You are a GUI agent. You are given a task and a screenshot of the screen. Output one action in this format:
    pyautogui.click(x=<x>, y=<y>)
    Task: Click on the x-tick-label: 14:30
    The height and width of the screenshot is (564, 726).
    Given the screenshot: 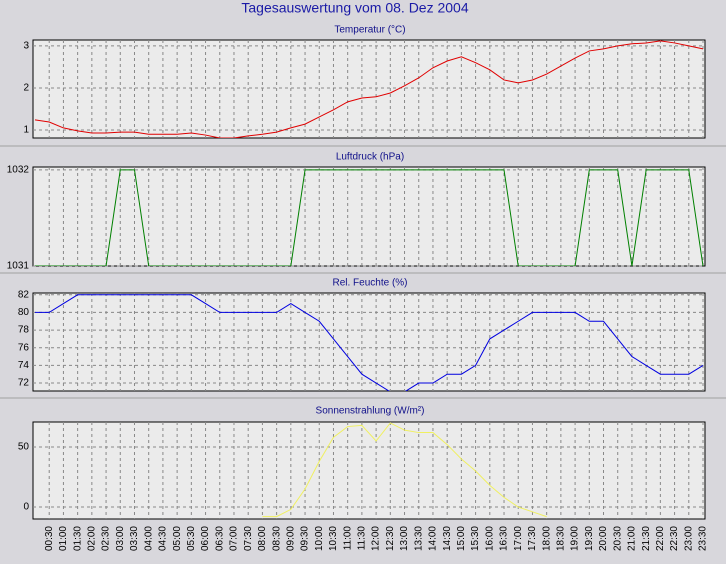 What is the action you would take?
    pyautogui.click(x=447, y=538)
    